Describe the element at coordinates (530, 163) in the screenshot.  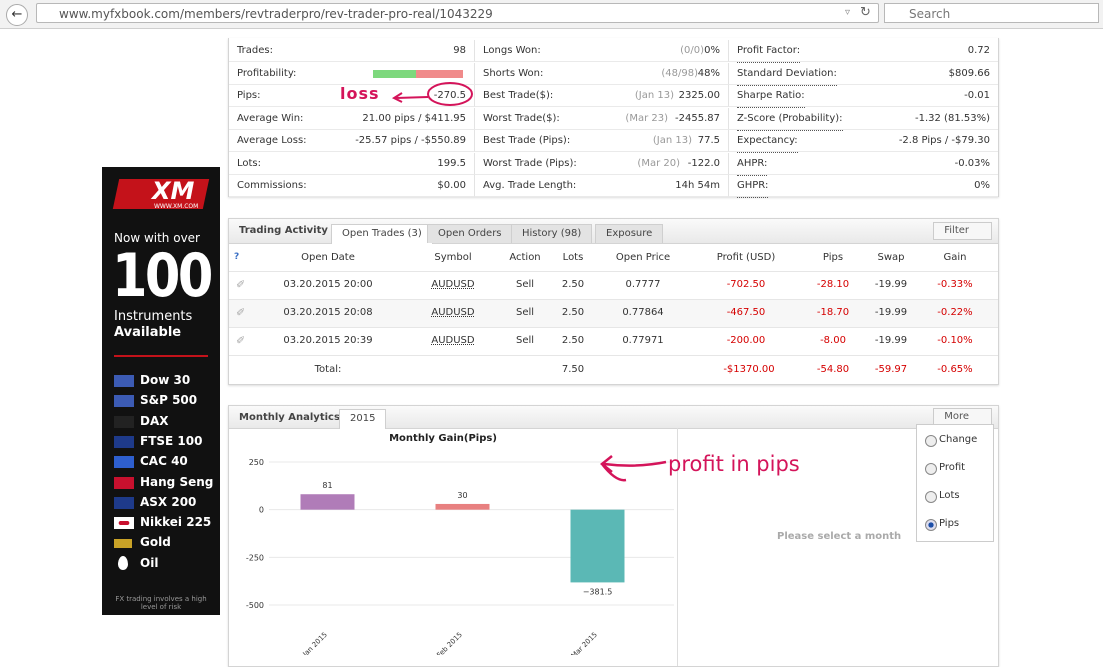
I see `stat-label: Worst Trade (Pips):` at that location.